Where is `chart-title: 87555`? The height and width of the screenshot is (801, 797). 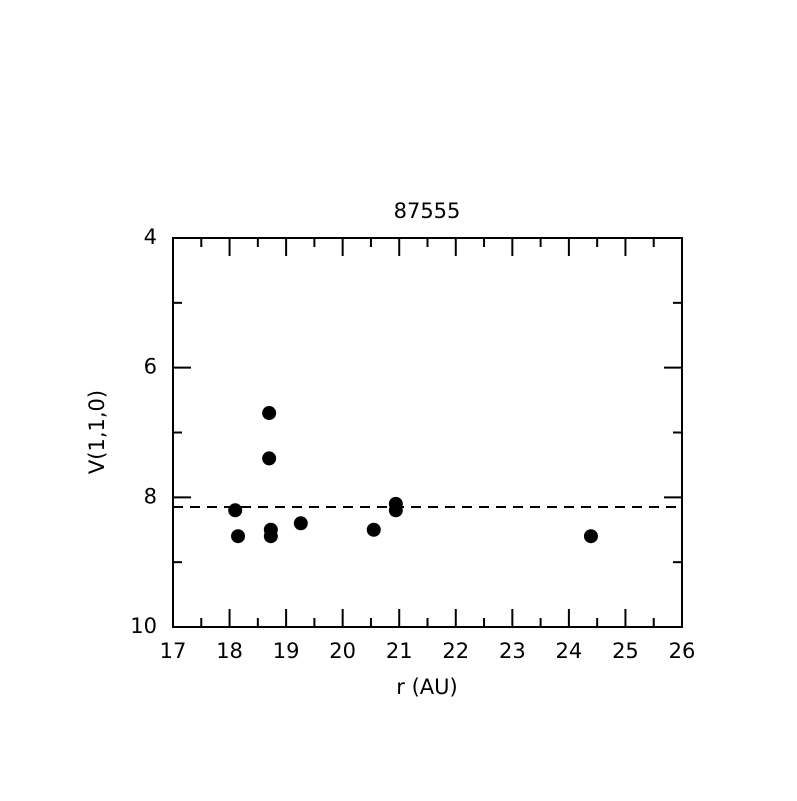
chart-title: 87555 is located at coordinates (427, 211).